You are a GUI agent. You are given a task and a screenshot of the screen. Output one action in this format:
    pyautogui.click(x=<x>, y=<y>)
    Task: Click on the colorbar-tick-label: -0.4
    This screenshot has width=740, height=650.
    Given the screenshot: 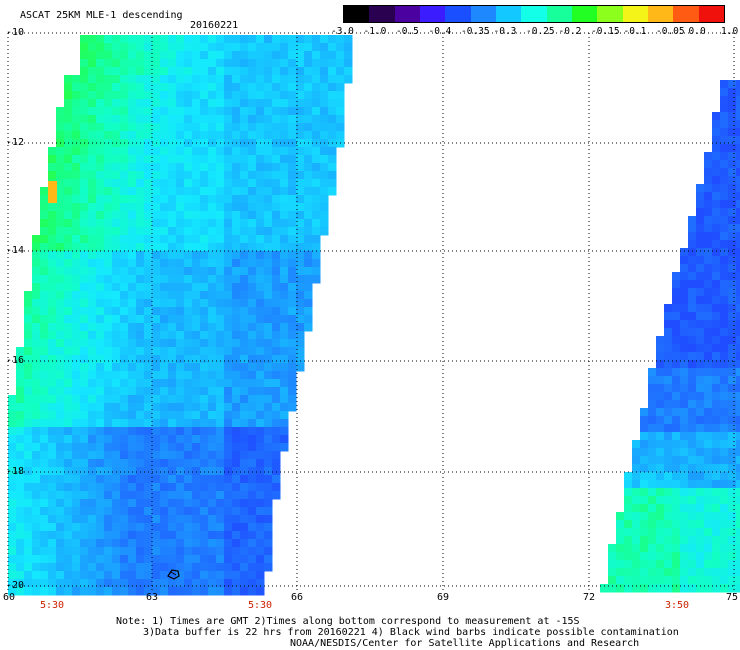 What is the action you would take?
    pyautogui.click(x=440, y=31)
    